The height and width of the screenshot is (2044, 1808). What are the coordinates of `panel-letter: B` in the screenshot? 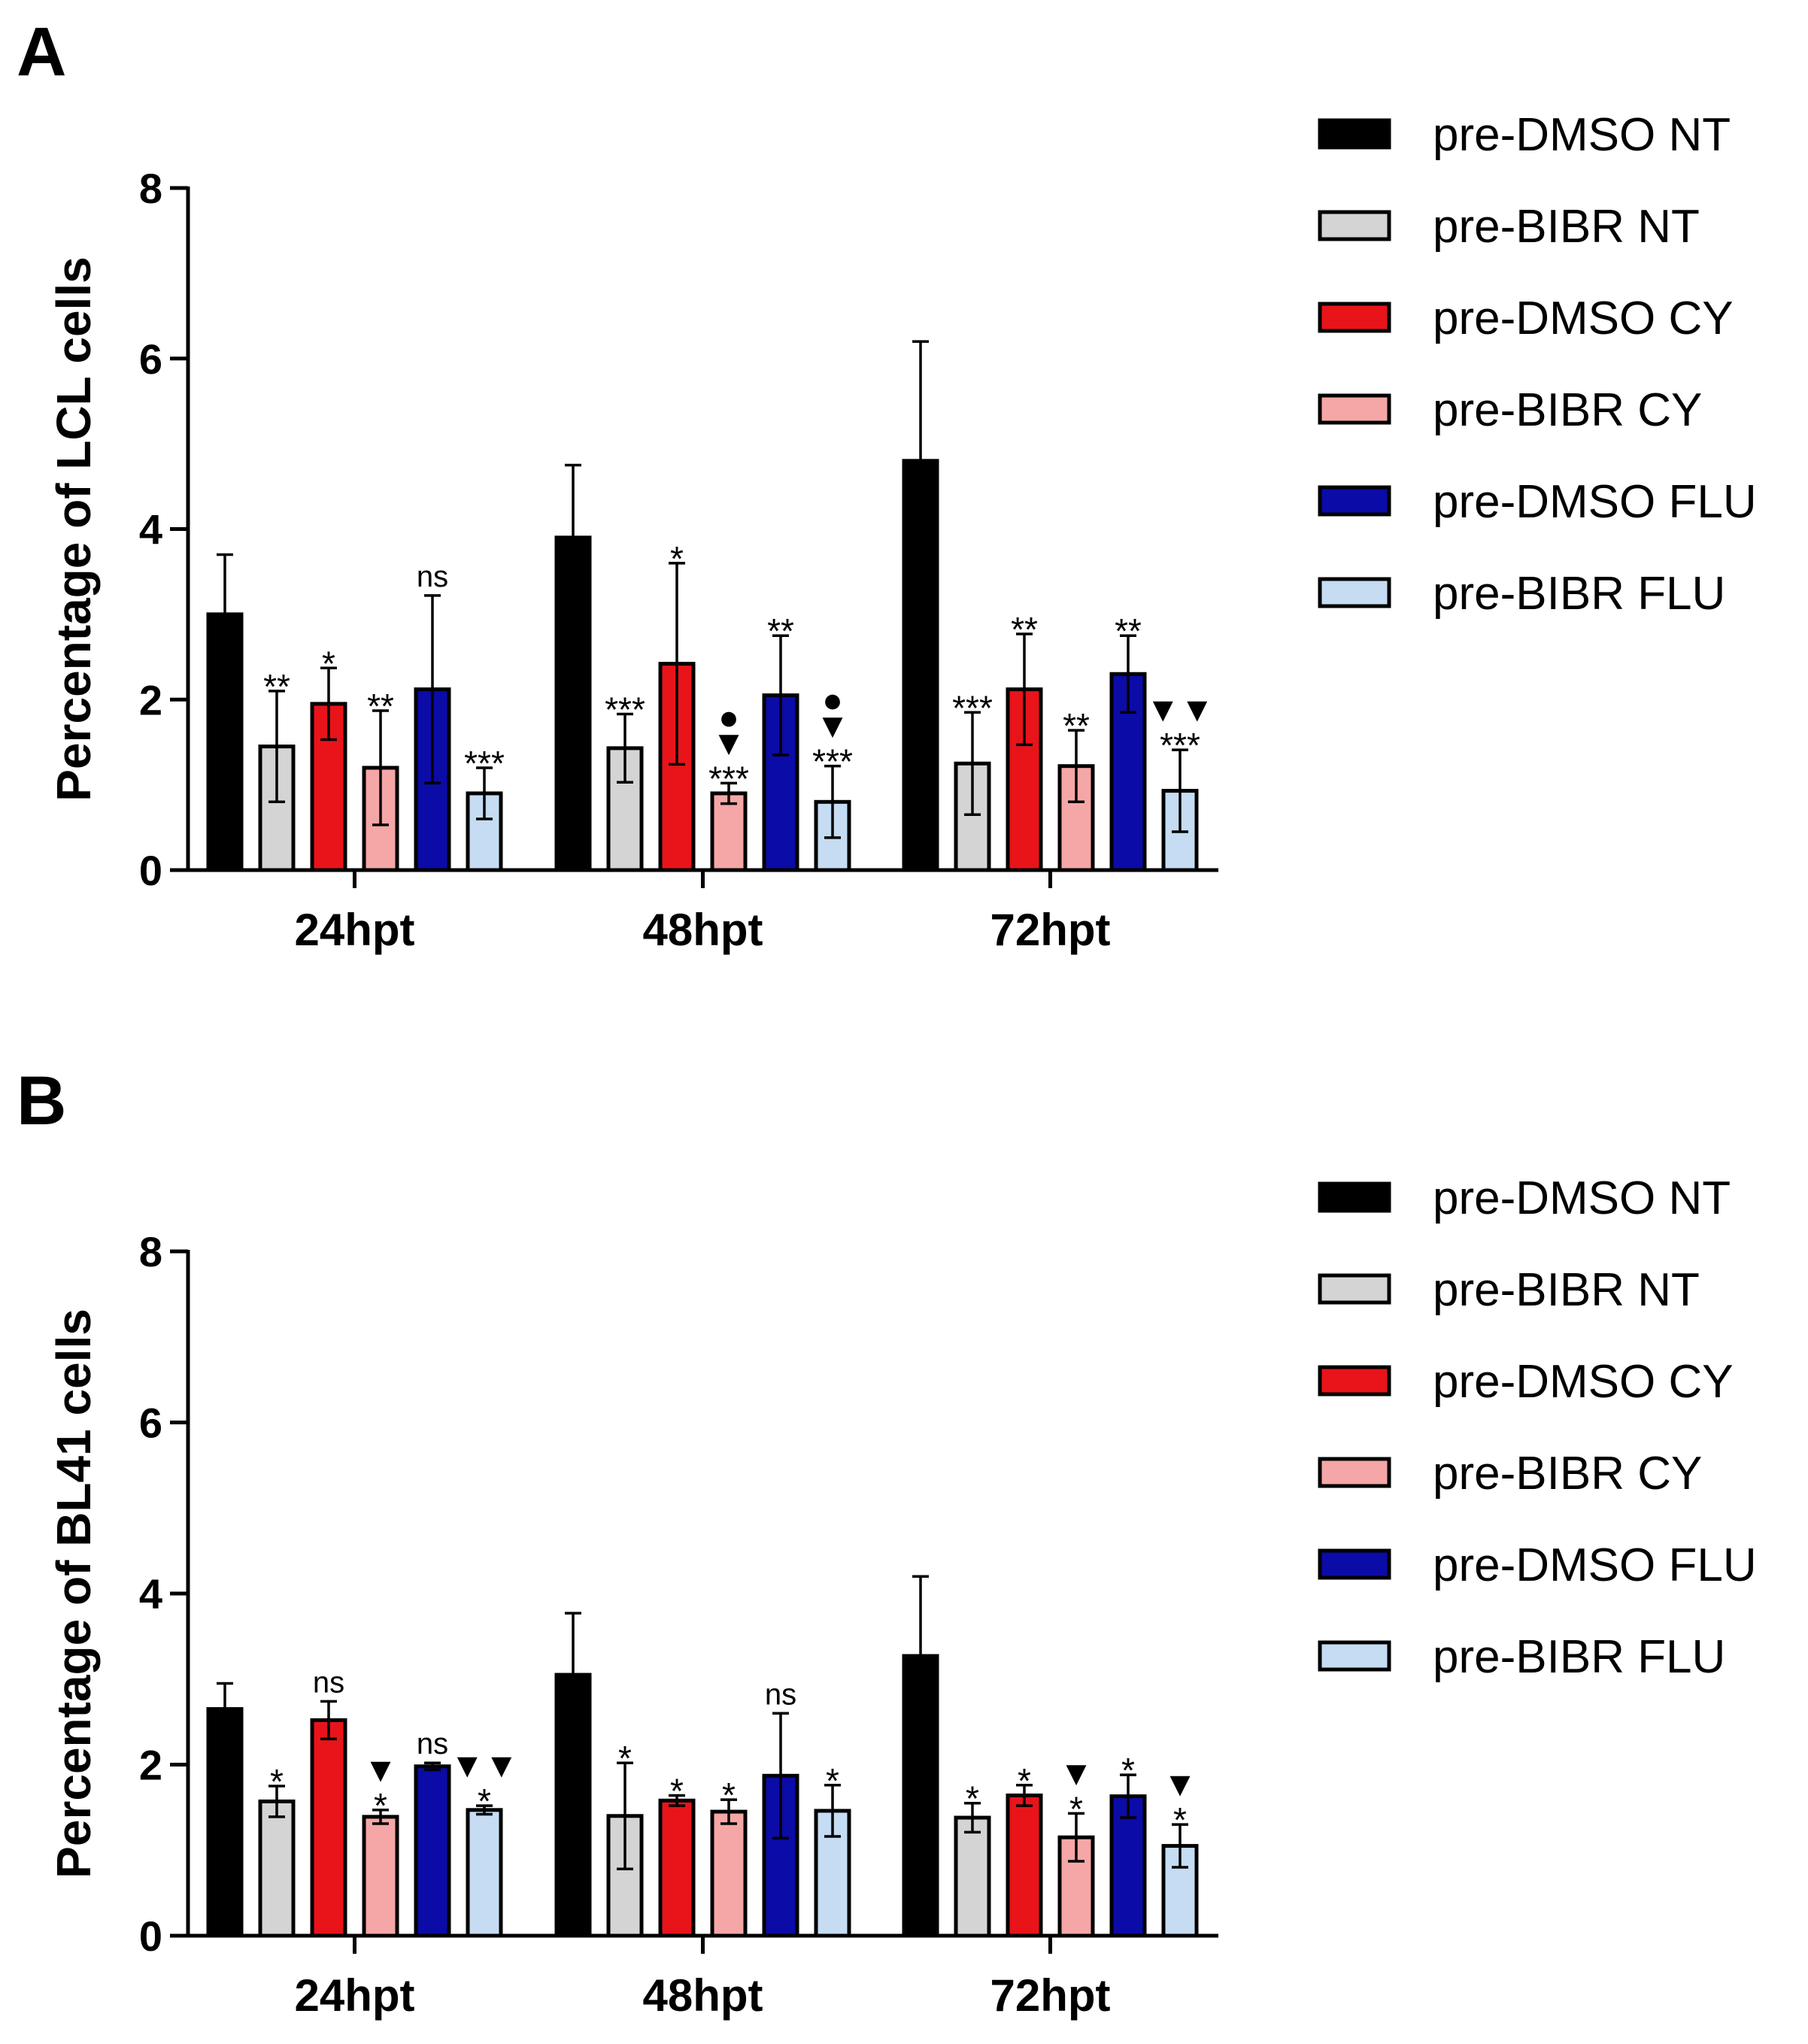 It's located at (41, 1101).